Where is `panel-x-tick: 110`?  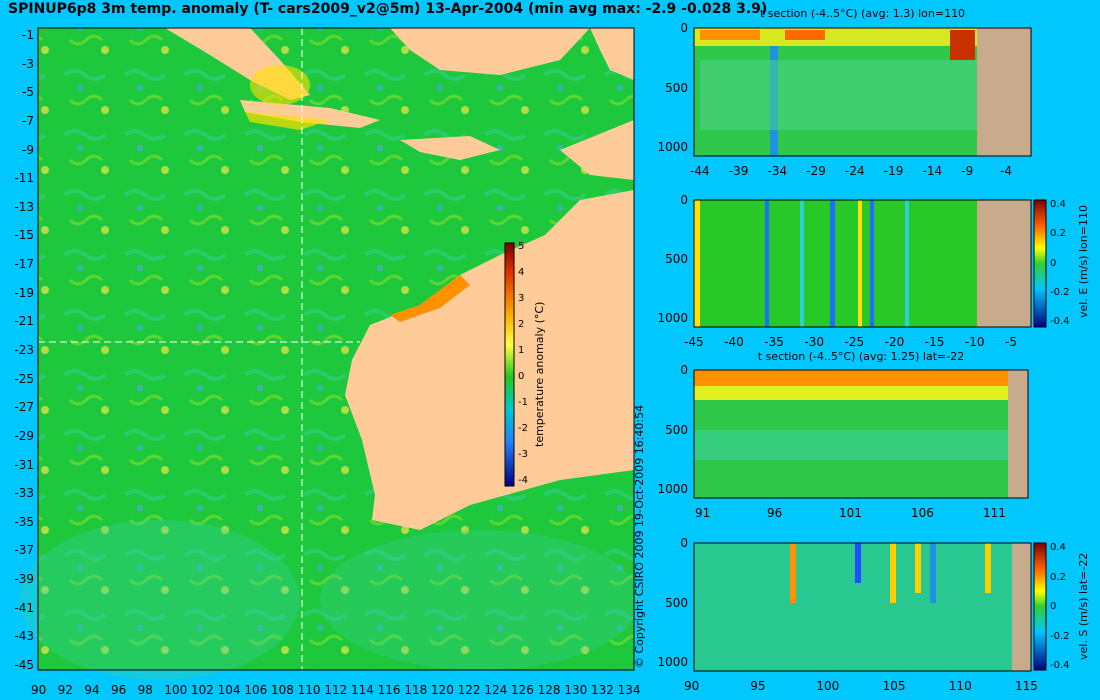 panel-x-tick: 110 is located at coordinates (960, 686).